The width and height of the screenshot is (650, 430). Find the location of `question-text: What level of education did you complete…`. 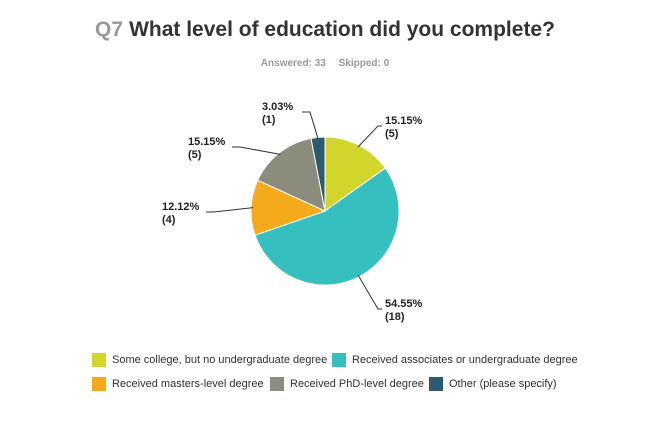

question-text: What level of education did you complete… is located at coordinates (342, 29).